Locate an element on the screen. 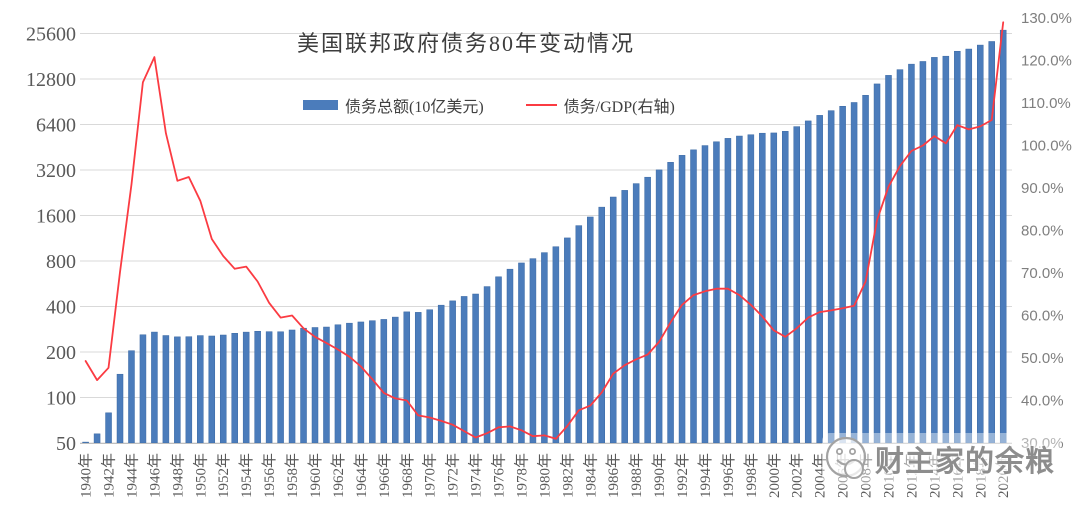 This screenshot has height=511, width=1080. debt-bar-1947 is located at coordinates (166, 389).